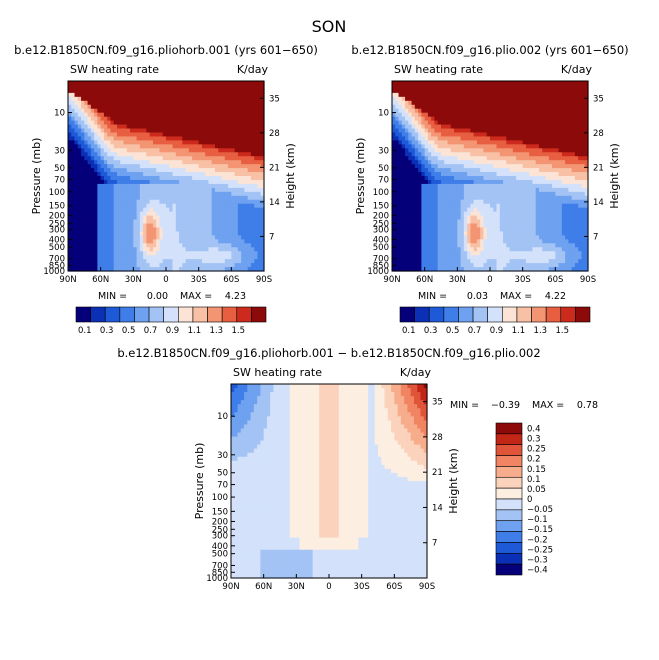  Describe the element at coordinates (57, 207) in the screenshot. I see `y-tick-label: 150` at that location.